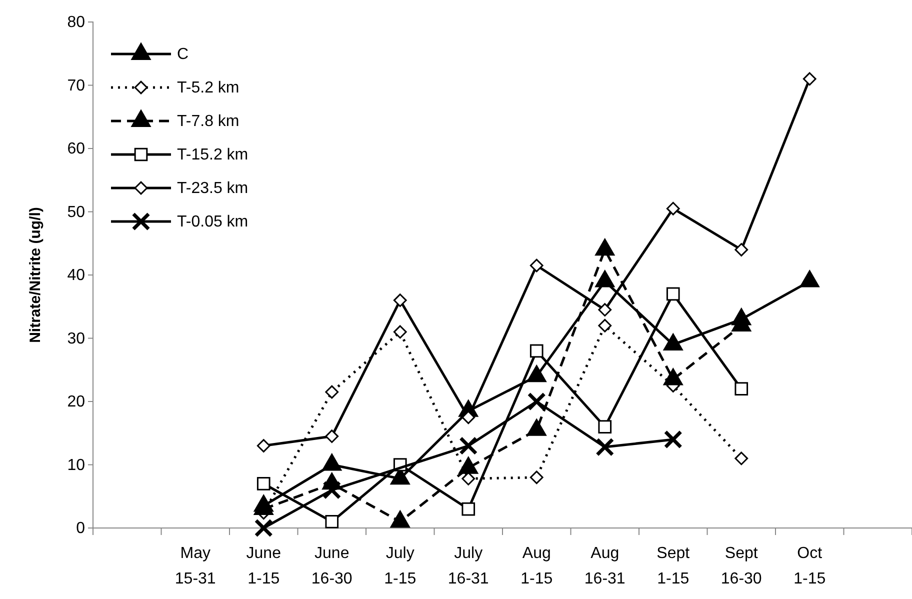 The height and width of the screenshot is (599, 912). Describe the element at coordinates (673, 566) in the screenshot. I see `x-tick-label: Sept 1-15` at that location.